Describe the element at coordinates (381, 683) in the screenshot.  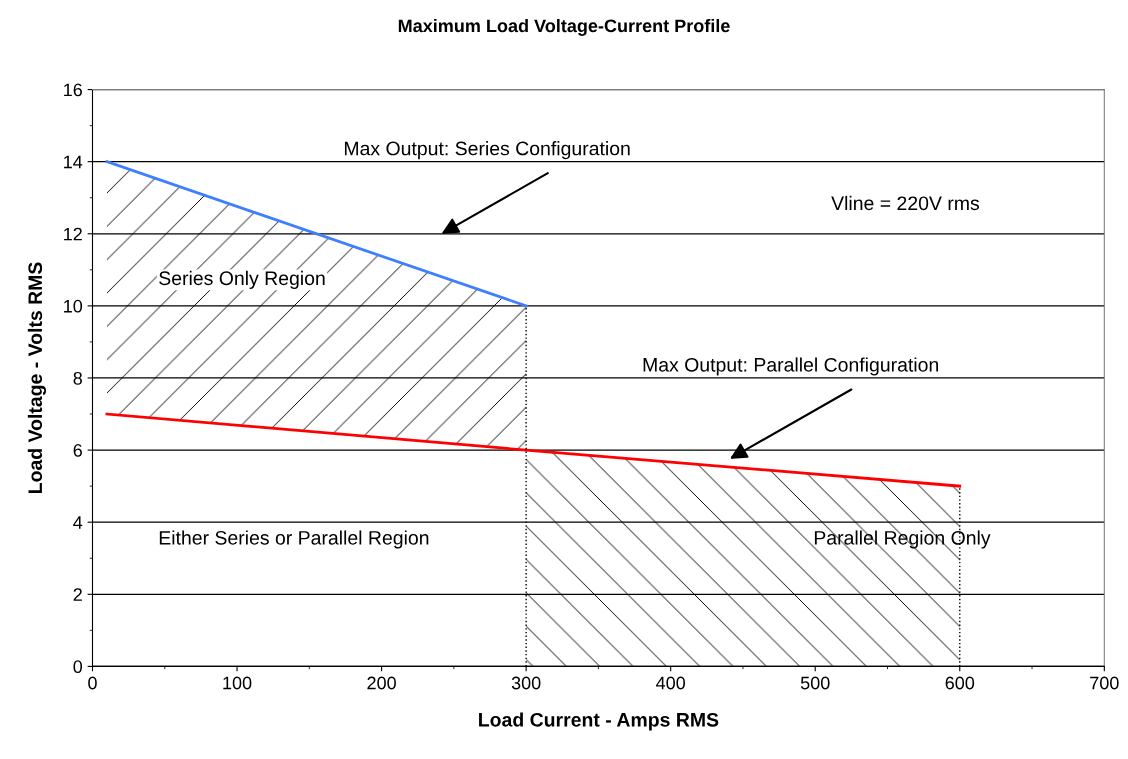
I see `x-tick-label: 200` at that location.